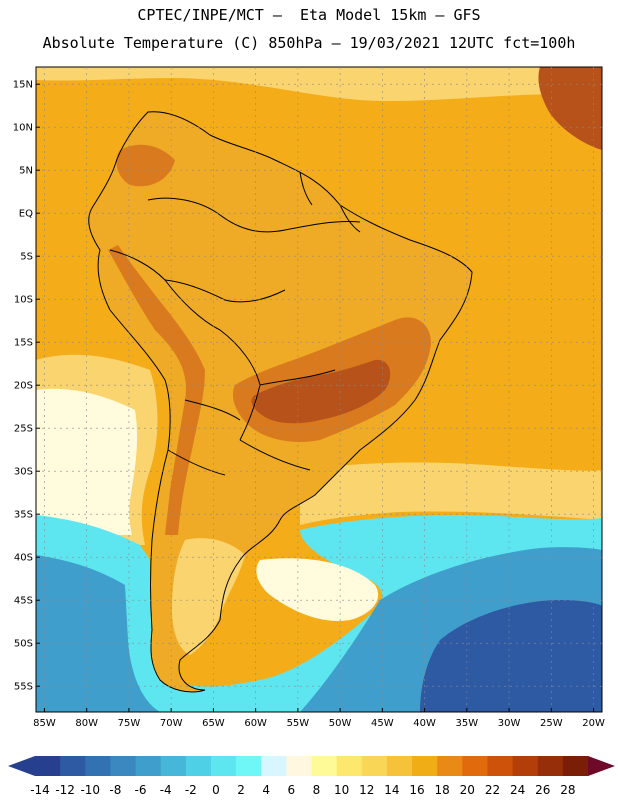  What do you see at coordinates (255, 723) in the screenshot?
I see `lon-label: 60W` at bounding box center [255, 723].